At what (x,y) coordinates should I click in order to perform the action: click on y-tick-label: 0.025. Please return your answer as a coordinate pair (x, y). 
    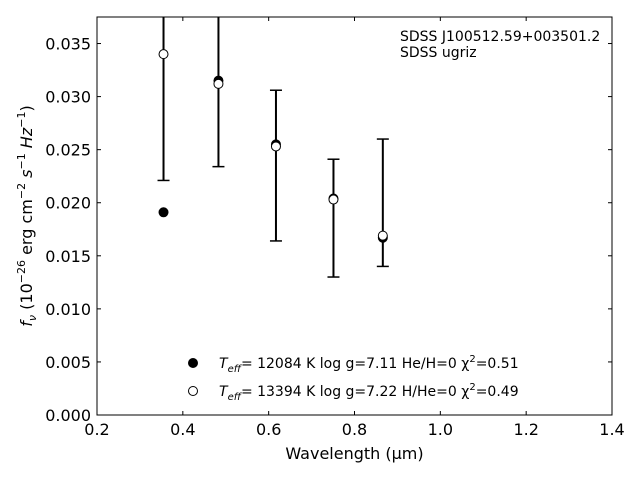
    Looking at the image, I should click on (68, 150).